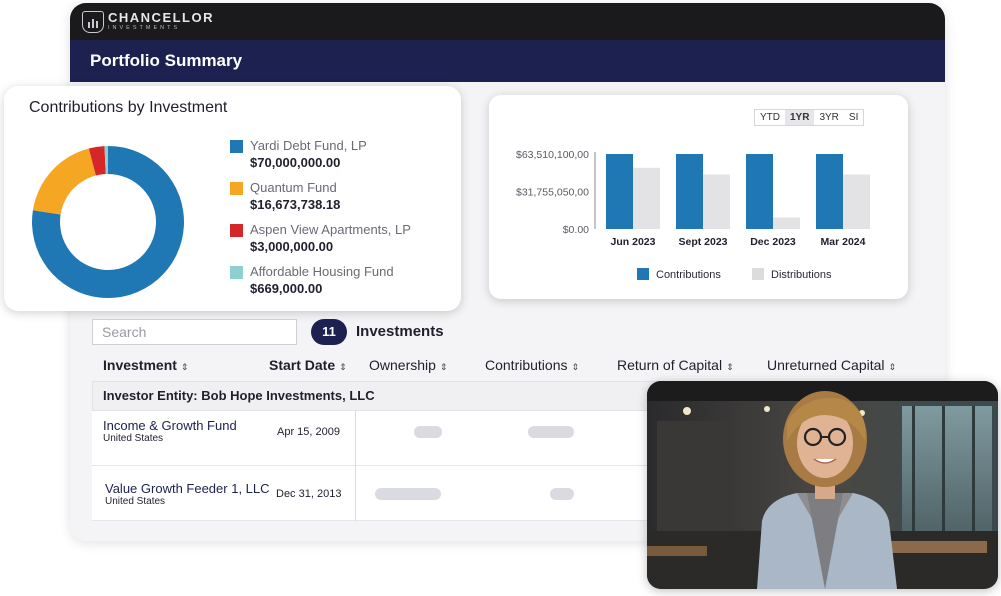 The image size is (1001, 596). I want to click on legend-label: Aspen View Apartments, LP, so click(330, 229).